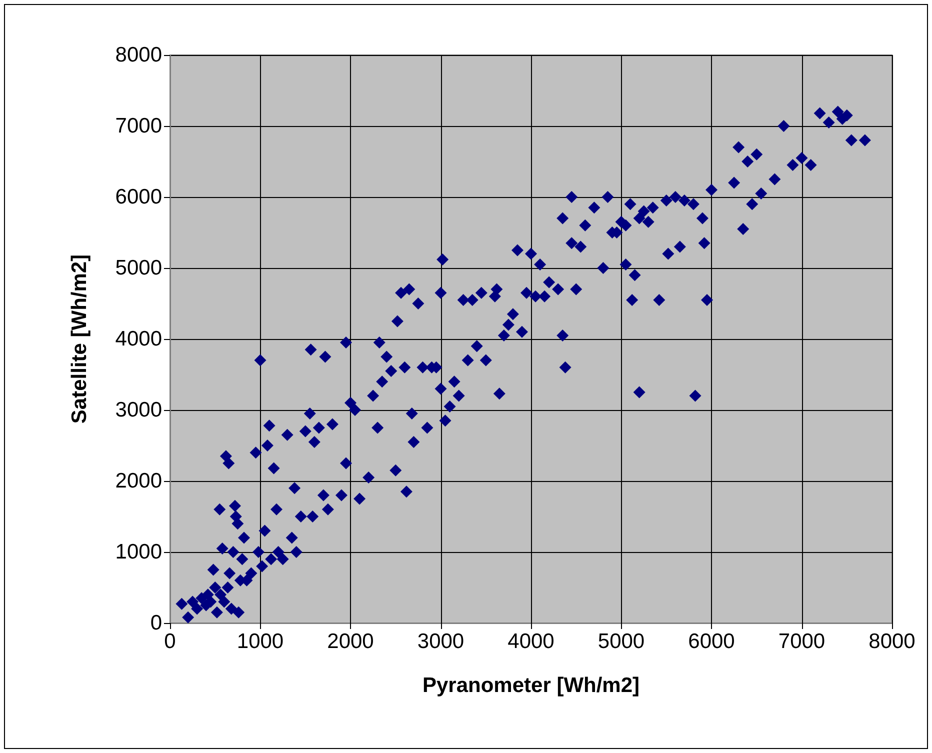 The image size is (932, 753). What do you see at coordinates (138, 126) in the screenshot?
I see `y-tick-label: 7000` at bounding box center [138, 126].